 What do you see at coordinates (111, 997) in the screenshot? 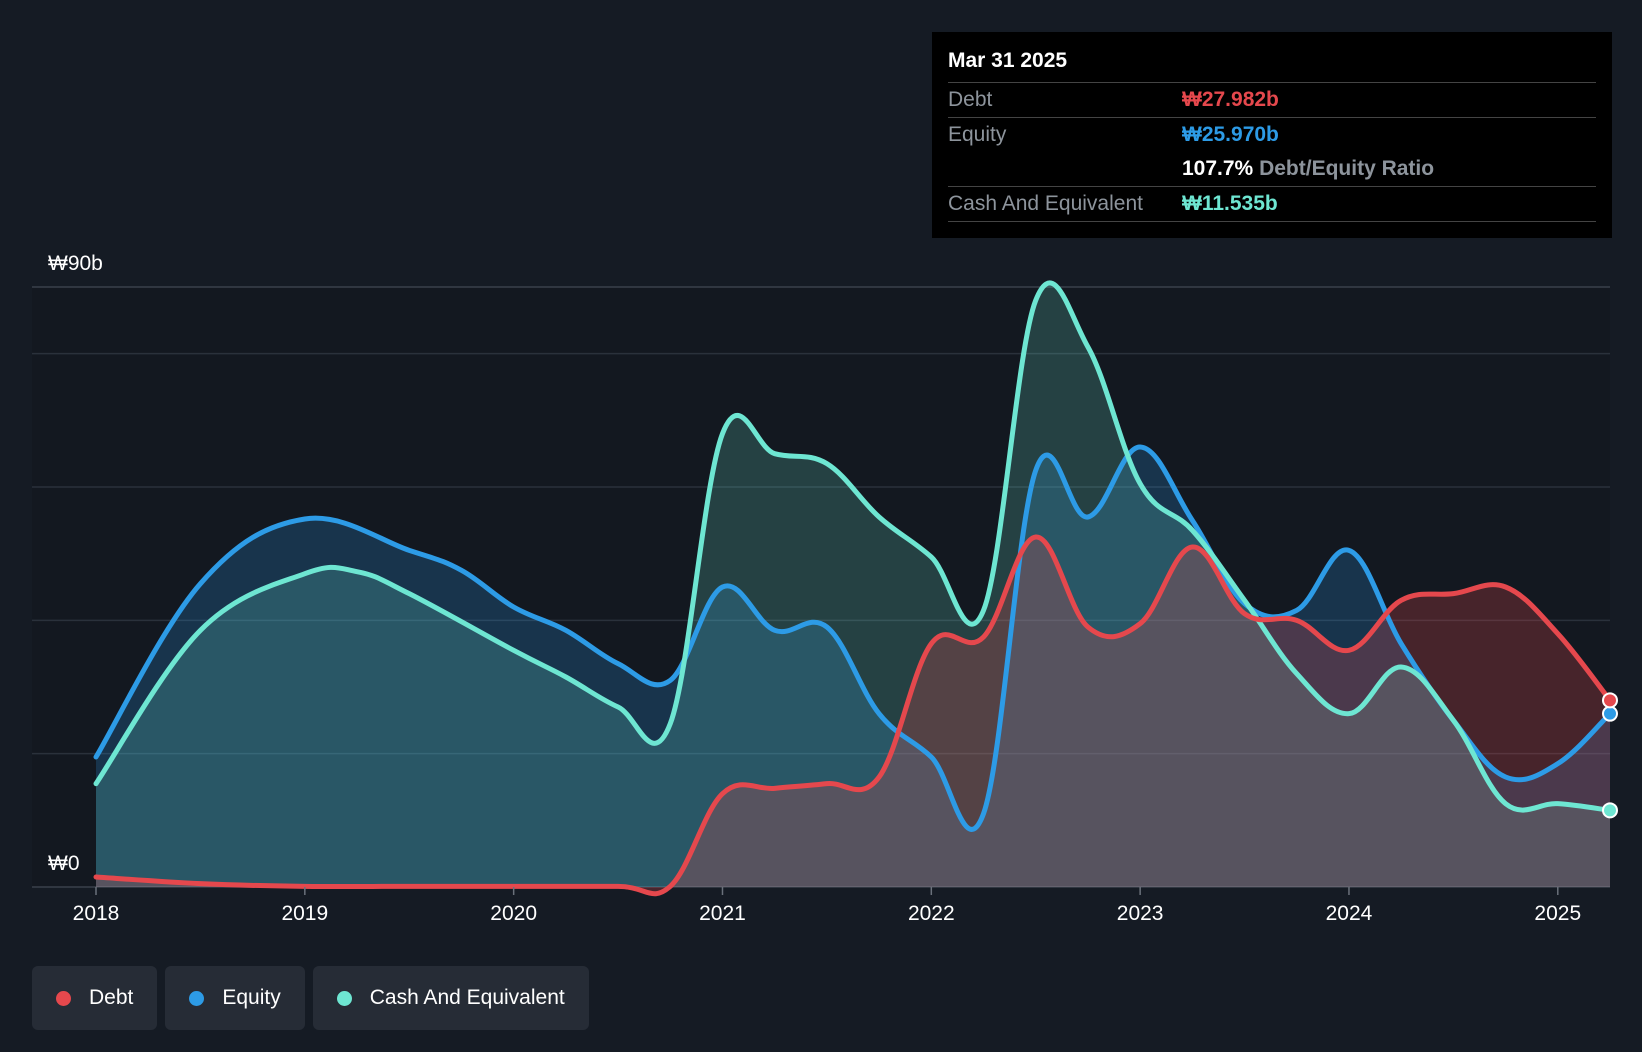
I see `legend-label-debt: Debt` at bounding box center [111, 997].